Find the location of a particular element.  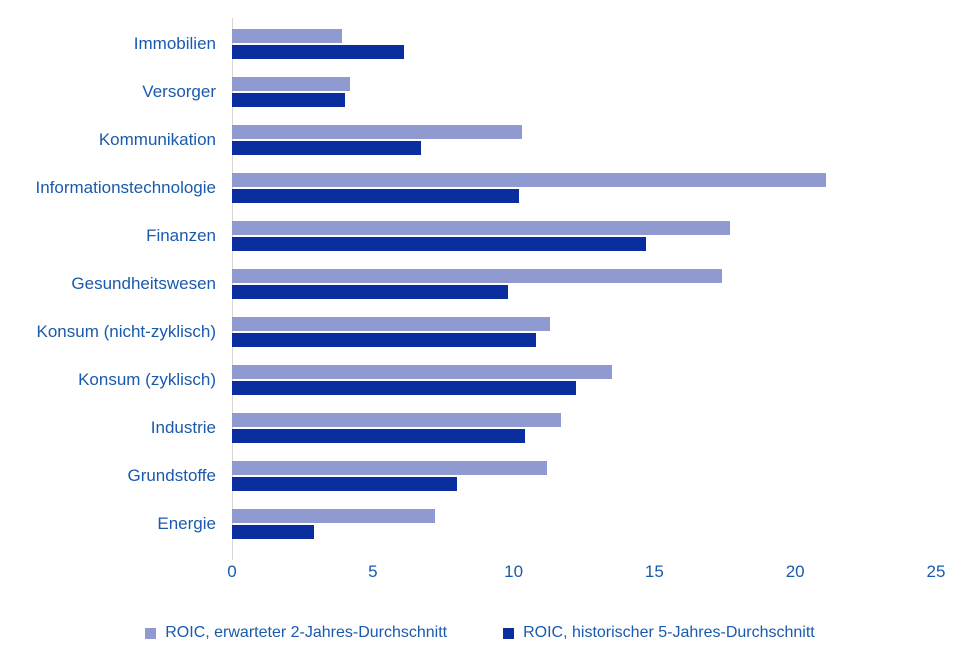

chart-row: Immobilien is located at coordinates (468, 44).